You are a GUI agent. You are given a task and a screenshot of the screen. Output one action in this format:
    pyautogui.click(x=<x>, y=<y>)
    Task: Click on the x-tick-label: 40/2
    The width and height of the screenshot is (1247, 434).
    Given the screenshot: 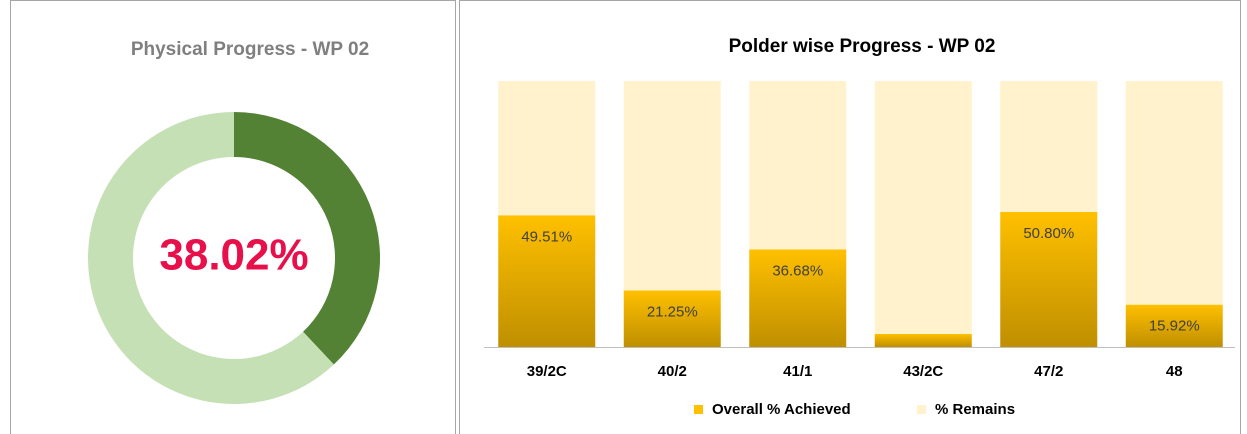 What is the action you would take?
    pyautogui.click(x=672, y=371)
    